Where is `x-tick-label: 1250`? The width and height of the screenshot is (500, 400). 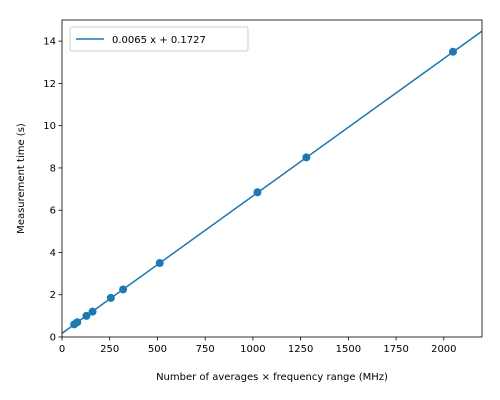
x-tick-label: 1250 is located at coordinates (300, 349).